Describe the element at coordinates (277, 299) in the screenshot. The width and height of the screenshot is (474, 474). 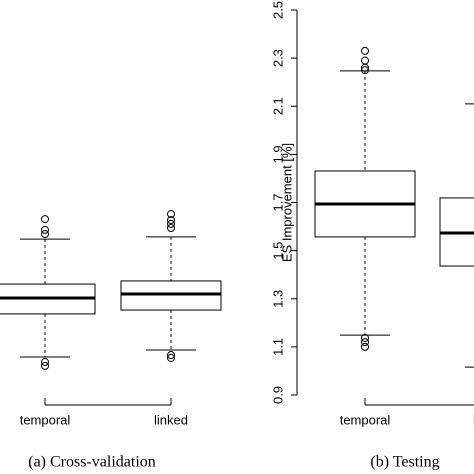
I see `y-tick-label: 1.3` at that location.